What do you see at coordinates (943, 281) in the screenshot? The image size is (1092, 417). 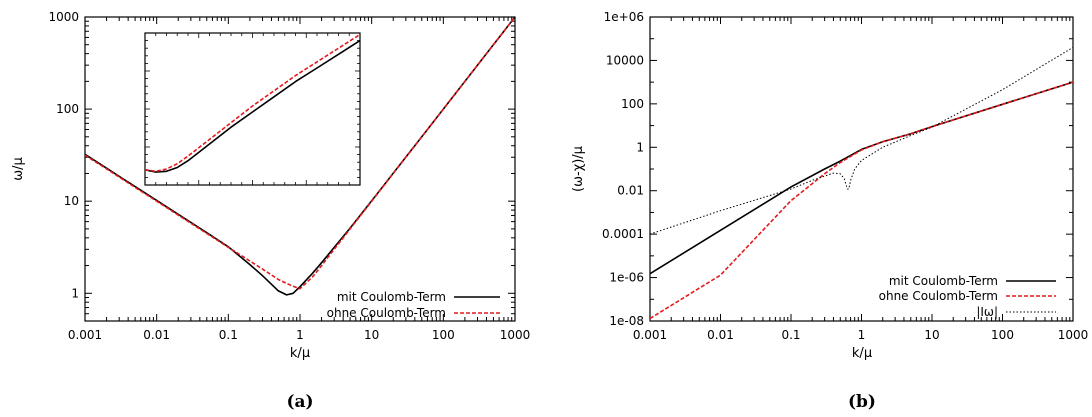 I see `panel-b-legend-label-1: mit Coulomb-Term` at bounding box center [943, 281].